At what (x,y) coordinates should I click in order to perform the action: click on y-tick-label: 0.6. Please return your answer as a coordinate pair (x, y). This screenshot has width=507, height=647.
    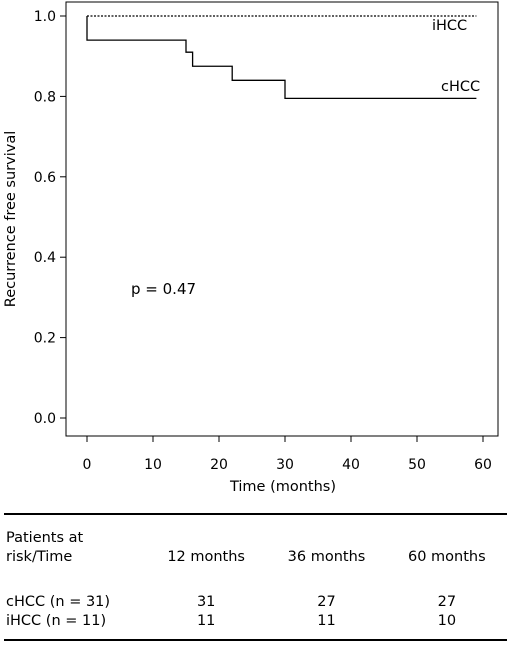
    Looking at the image, I should click on (45, 178).